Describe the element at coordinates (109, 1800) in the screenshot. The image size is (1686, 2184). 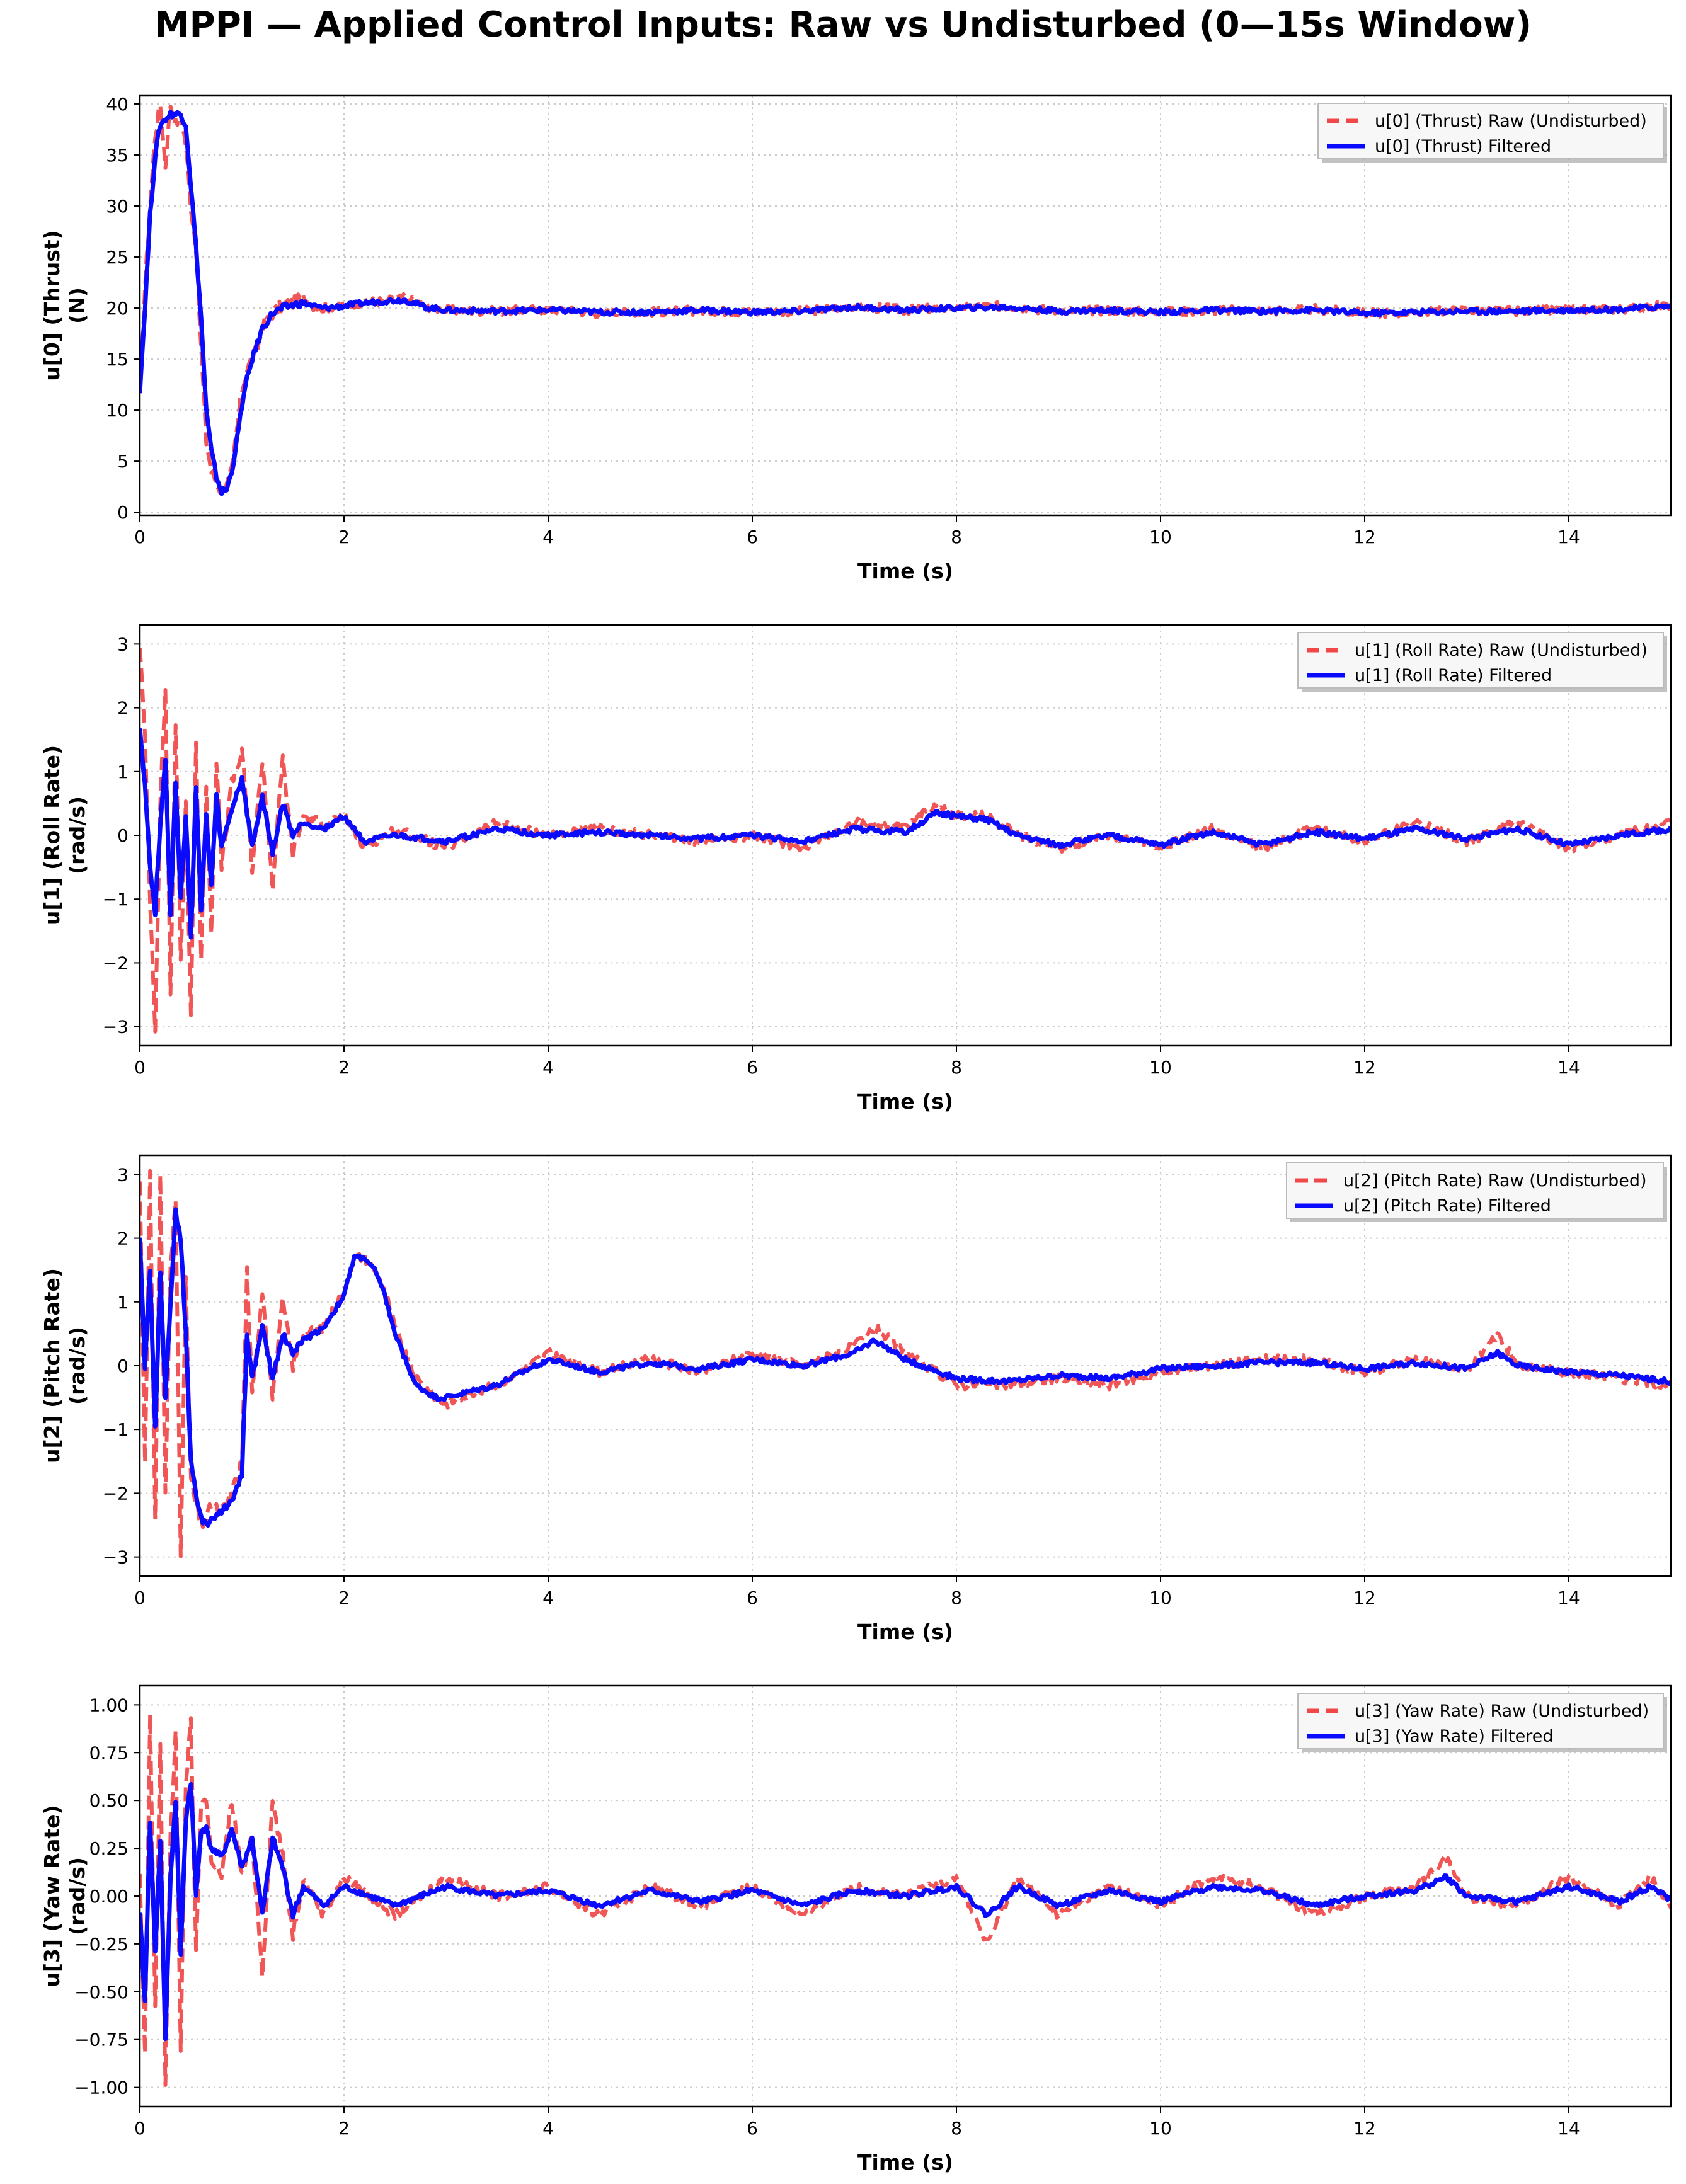
I see `y-tick-label: 0.50` at that location.